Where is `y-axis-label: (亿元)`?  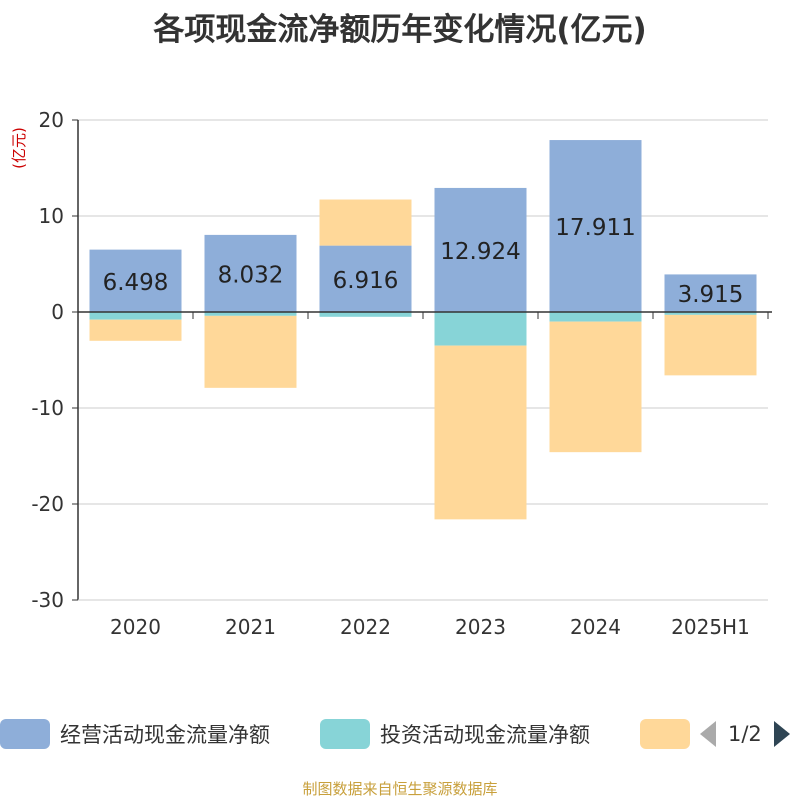 y-axis-label: (亿元) is located at coordinates (19, 148).